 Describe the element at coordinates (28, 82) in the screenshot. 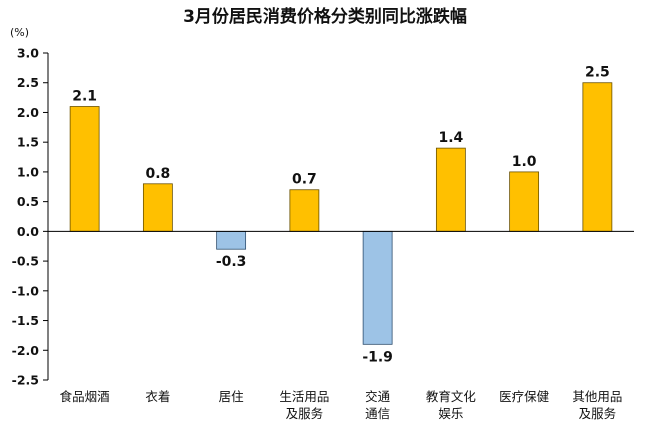

I see `y-tick-label: 2.5` at that location.